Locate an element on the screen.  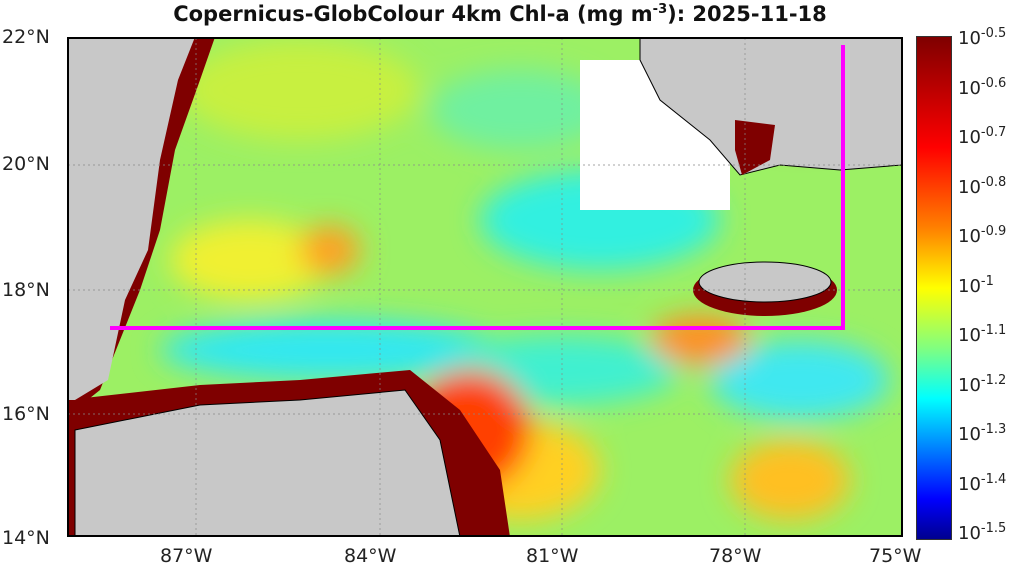
colorbar is located at coordinates (934, 288).